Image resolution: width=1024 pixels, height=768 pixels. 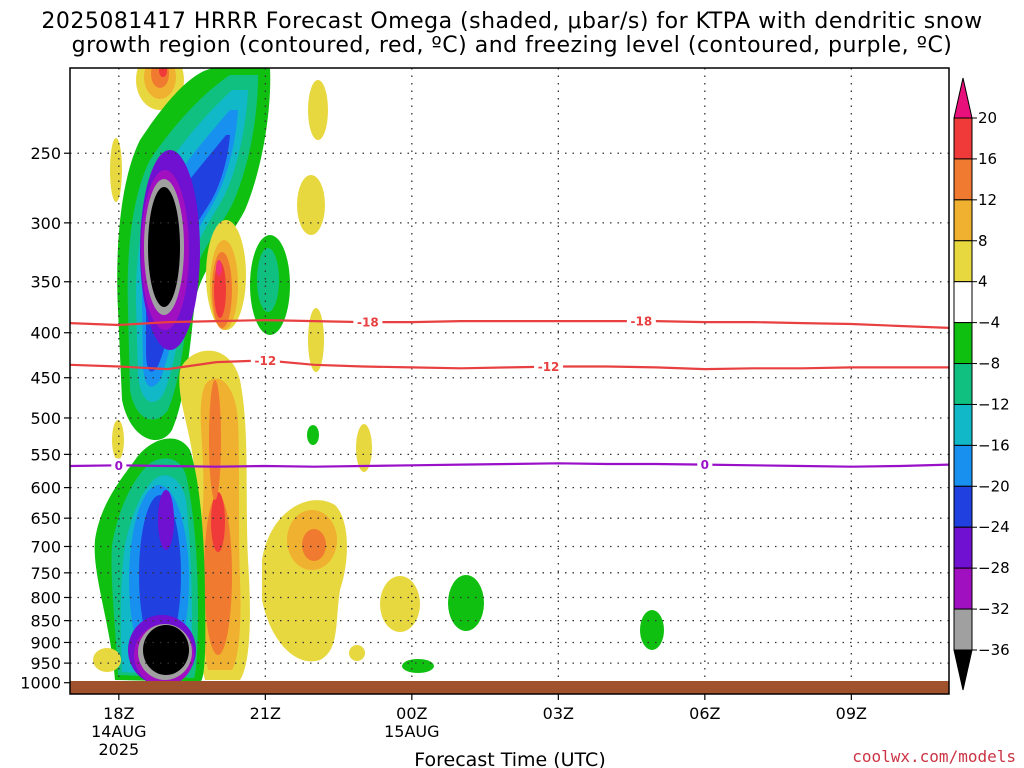 I want to click on y-tick-label: 250, so click(x=45, y=153).